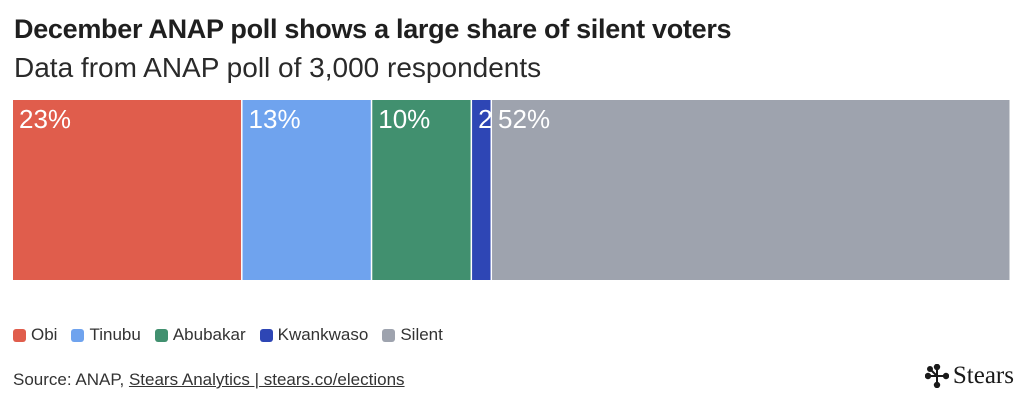 The image size is (1024, 409). What do you see at coordinates (421, 190) in the screenshot?
I see `bar-segment-abubakar` at bounding box center [421, 190].